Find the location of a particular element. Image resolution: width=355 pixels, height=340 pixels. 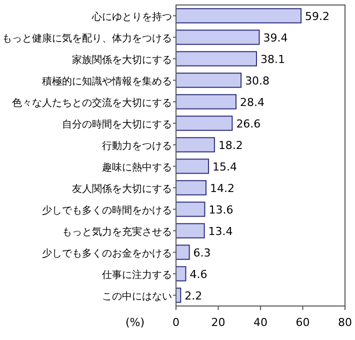

y-tick-label: 色々な人たちとの交流を大切にする is located at coordinates (92, 102).